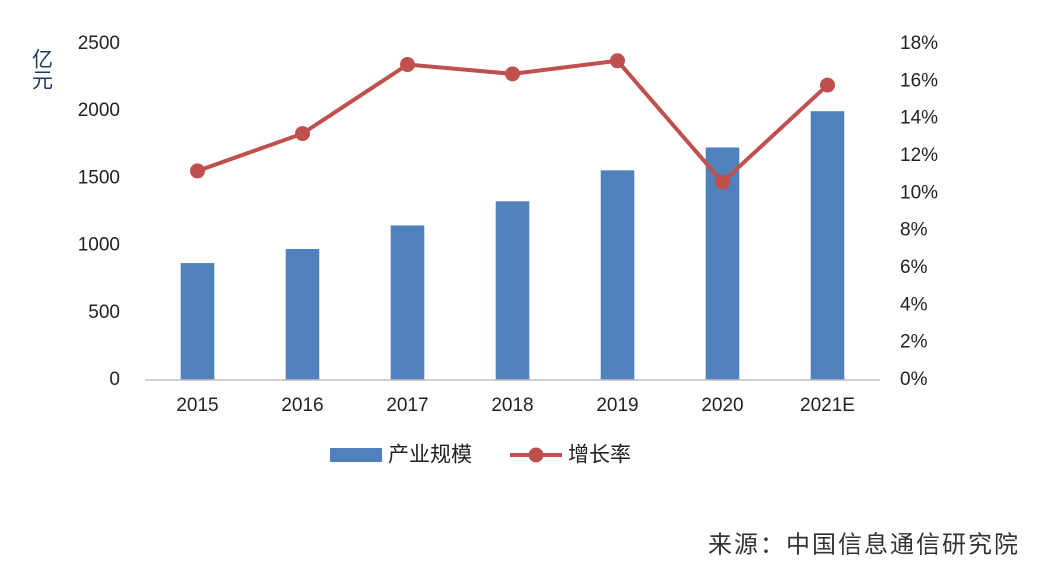 This screenshot has width=1064, height=570. I want to click on legend-label: 产业规模, so click(430, 455).